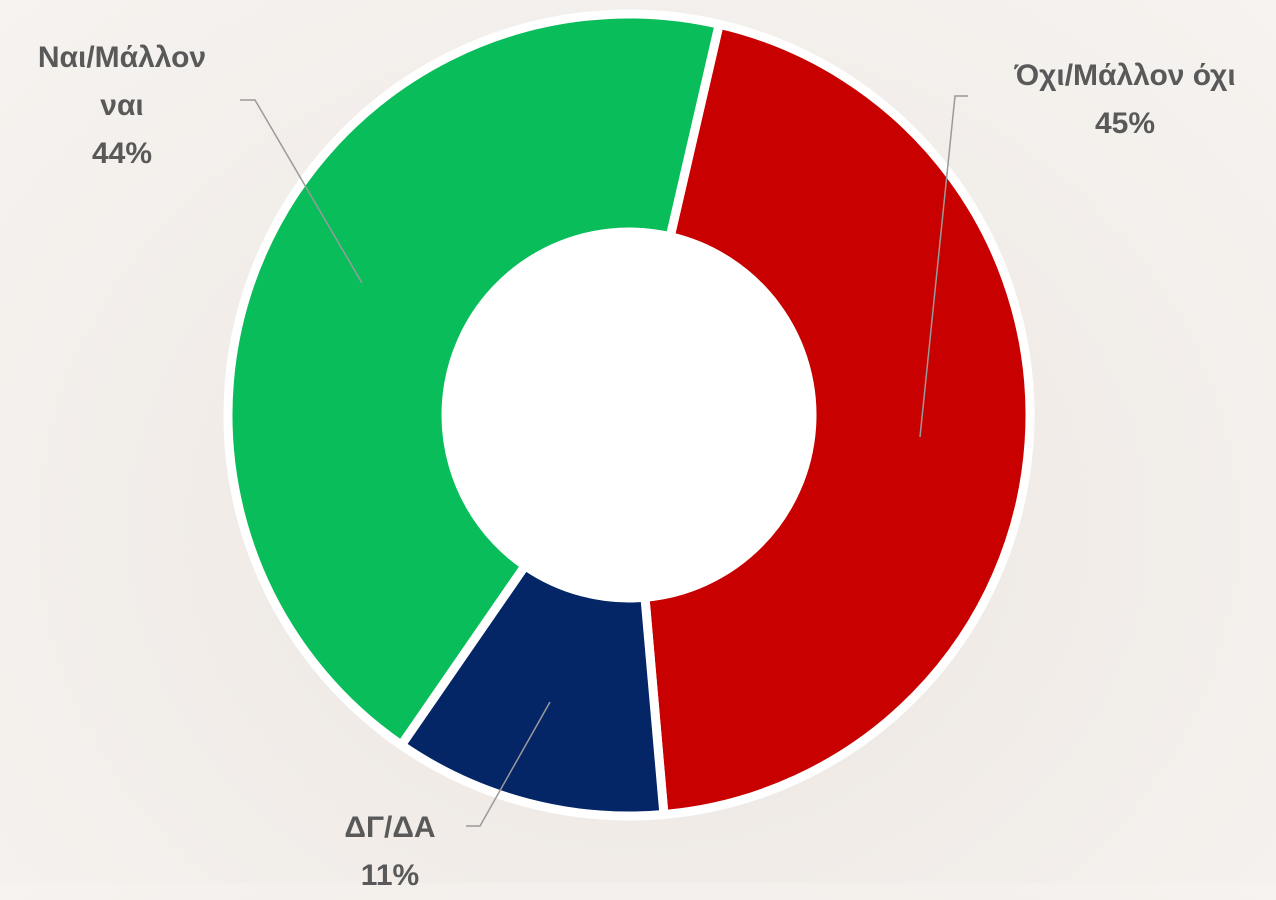  I want to click on category-label: ΔΓ/ΔΑ, so click(390, 827).